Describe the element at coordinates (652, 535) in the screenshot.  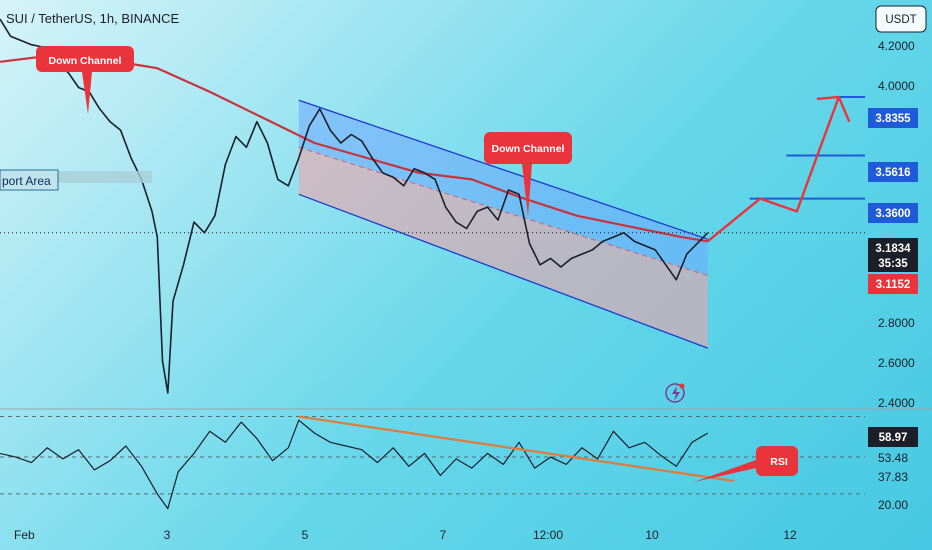
I see `x-tick-label: 10` at that location.